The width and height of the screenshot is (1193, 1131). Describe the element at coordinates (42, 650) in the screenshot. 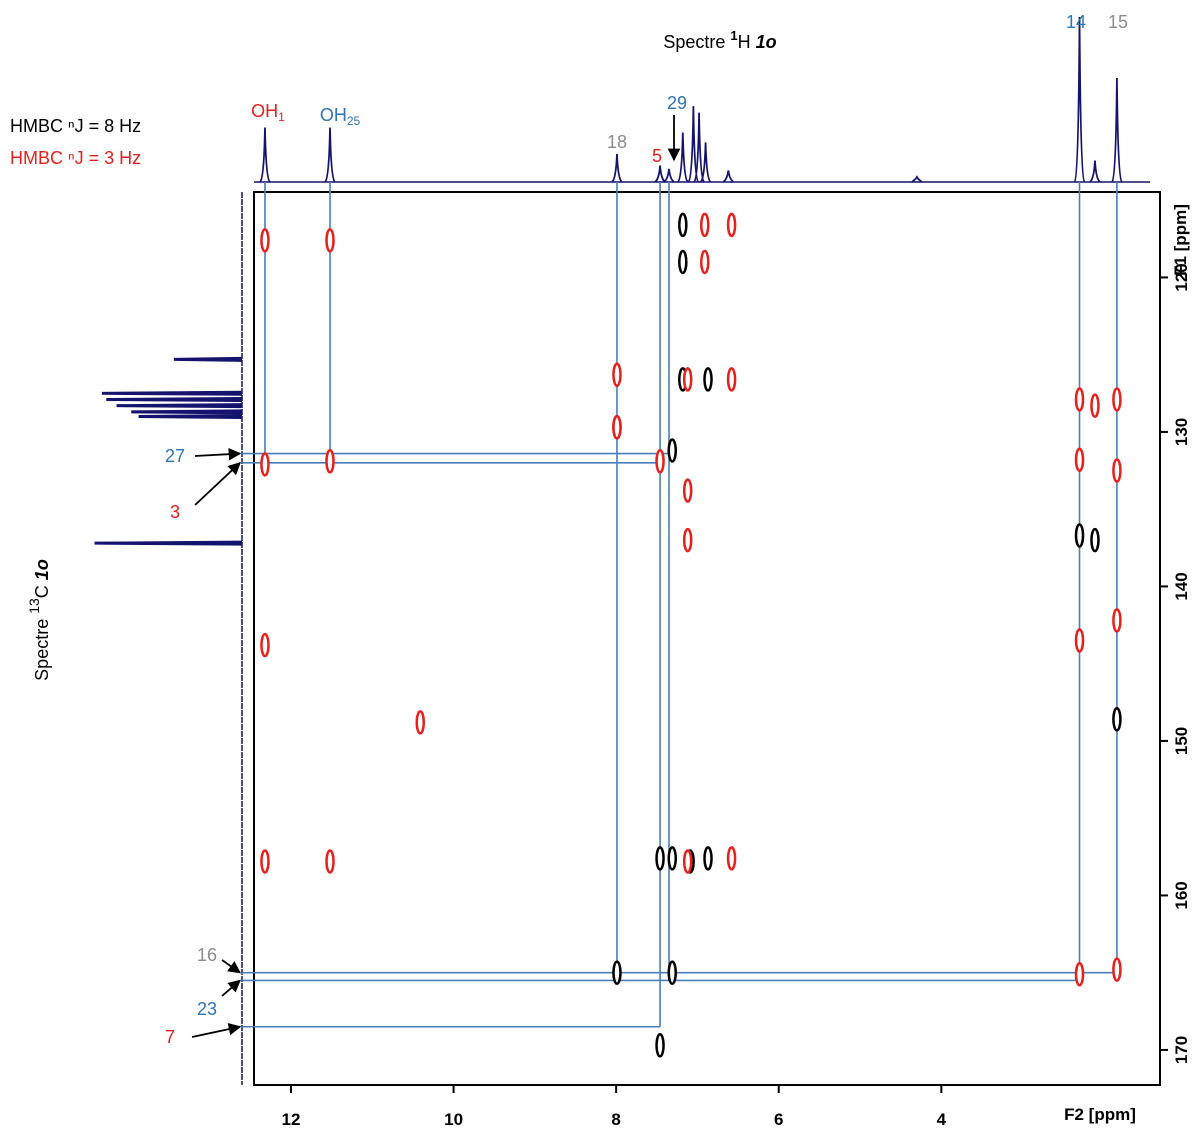

I see `side-title-prefix: Spectre` at that location.